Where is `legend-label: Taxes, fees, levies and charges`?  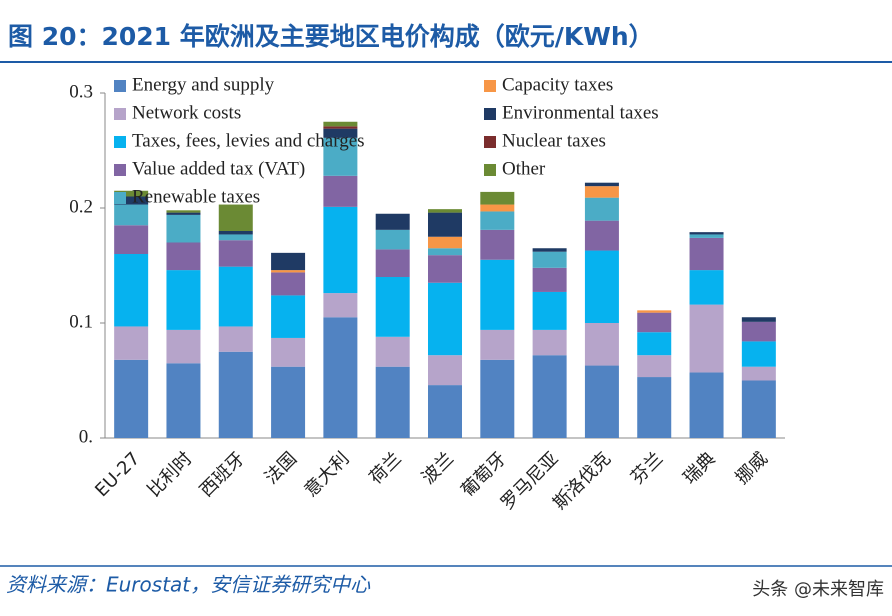 legend-label: Taxes, fees, levies and charges is located at coordinates (248, 140).